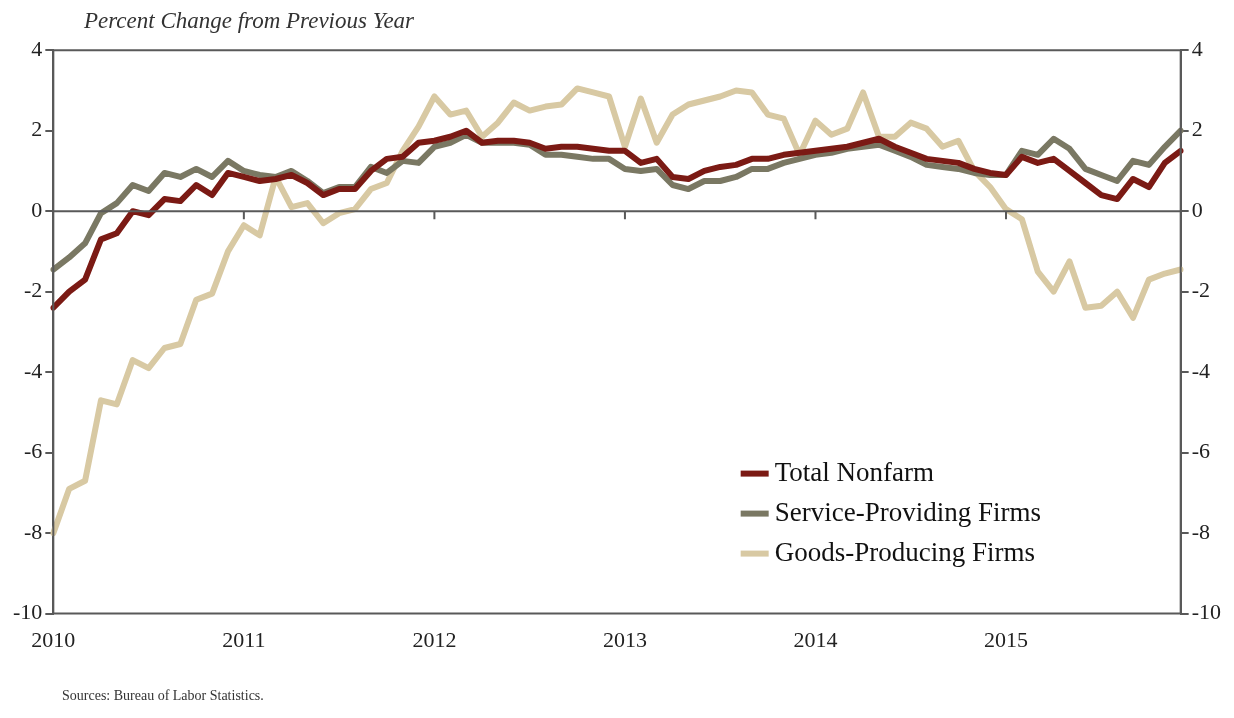 This screenshot has width=1234, height=718. I want to click on y2-tick-label: 0, so click(1197, 209).